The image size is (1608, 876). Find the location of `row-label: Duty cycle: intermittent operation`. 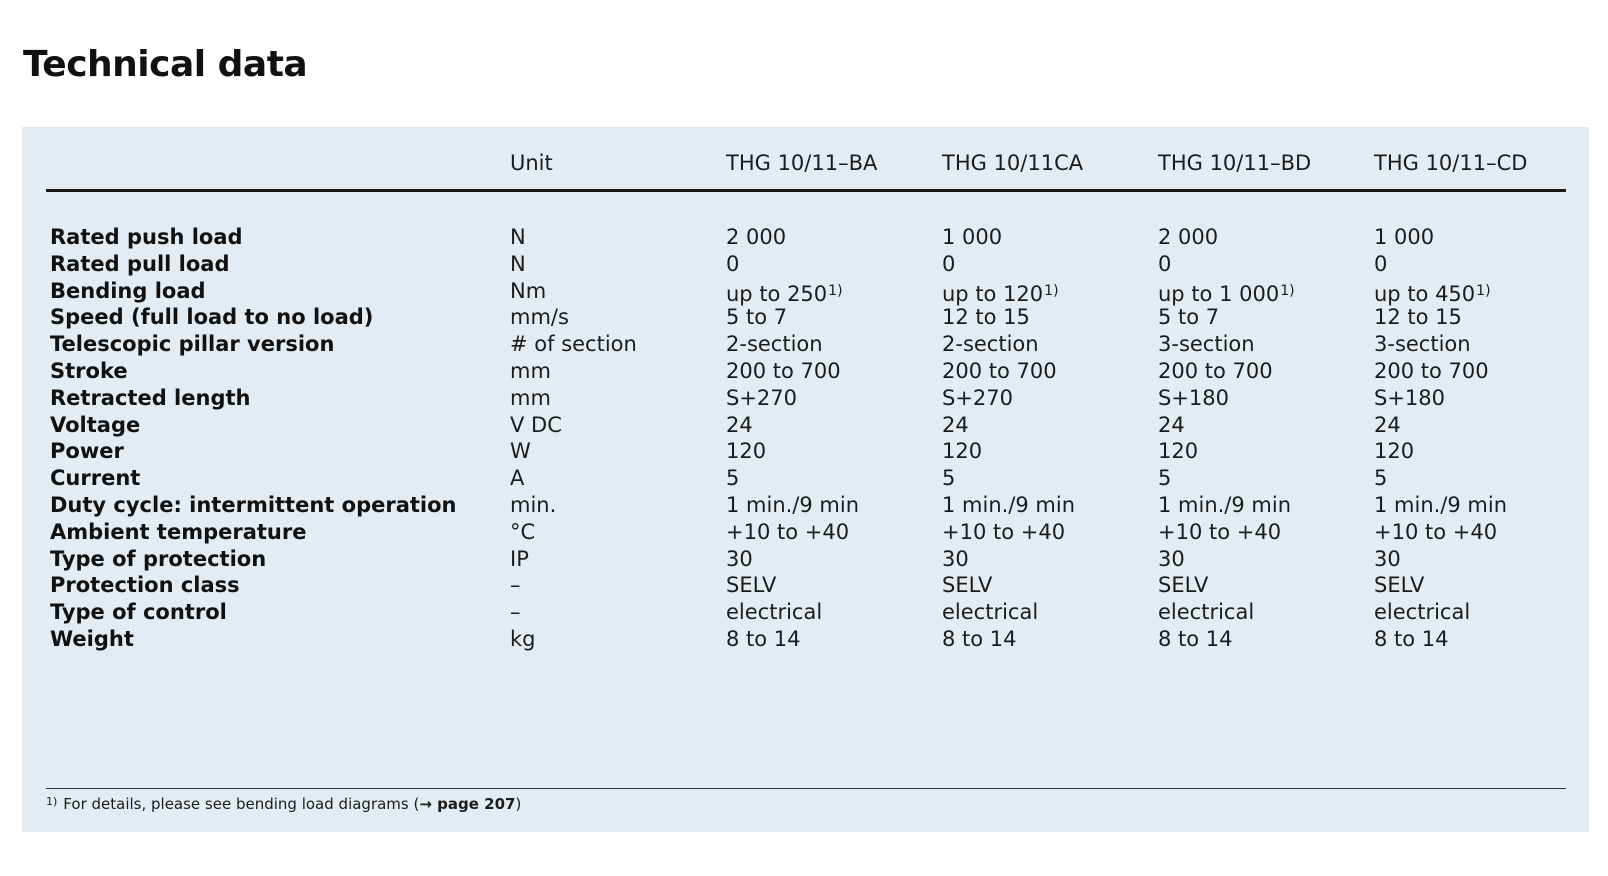

row-label: Duty cycle: intermittent operation is located at coordinates (253, 504).